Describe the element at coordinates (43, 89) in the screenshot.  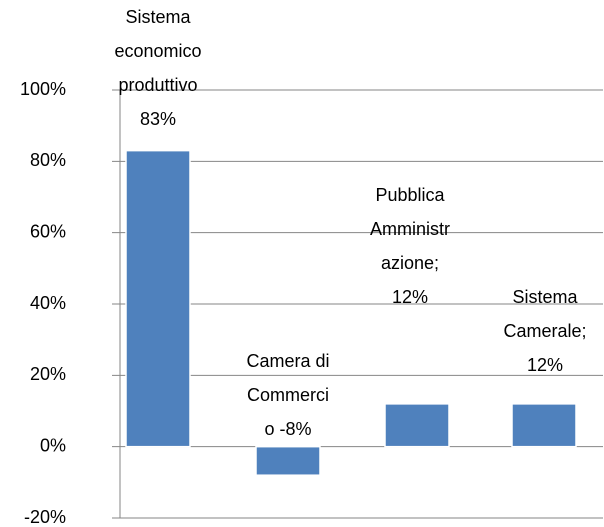
I see `y-tick-label: 100%` at that location.